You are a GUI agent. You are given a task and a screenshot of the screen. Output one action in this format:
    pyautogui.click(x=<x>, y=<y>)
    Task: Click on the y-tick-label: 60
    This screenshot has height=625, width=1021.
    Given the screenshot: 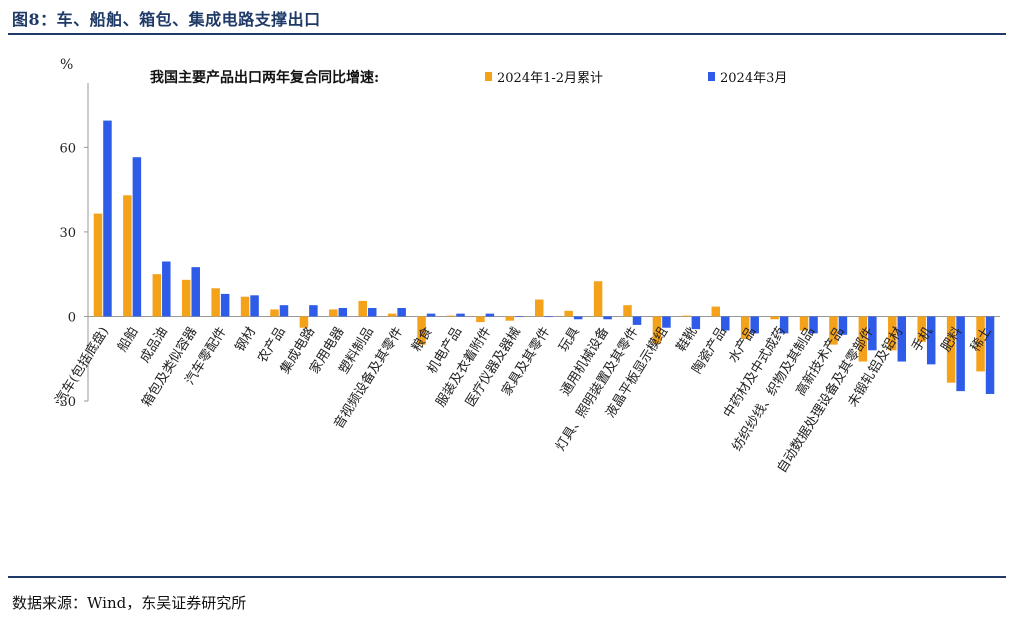 What is the action you would take?
    pyautogui.click(x=67, y=148)
    